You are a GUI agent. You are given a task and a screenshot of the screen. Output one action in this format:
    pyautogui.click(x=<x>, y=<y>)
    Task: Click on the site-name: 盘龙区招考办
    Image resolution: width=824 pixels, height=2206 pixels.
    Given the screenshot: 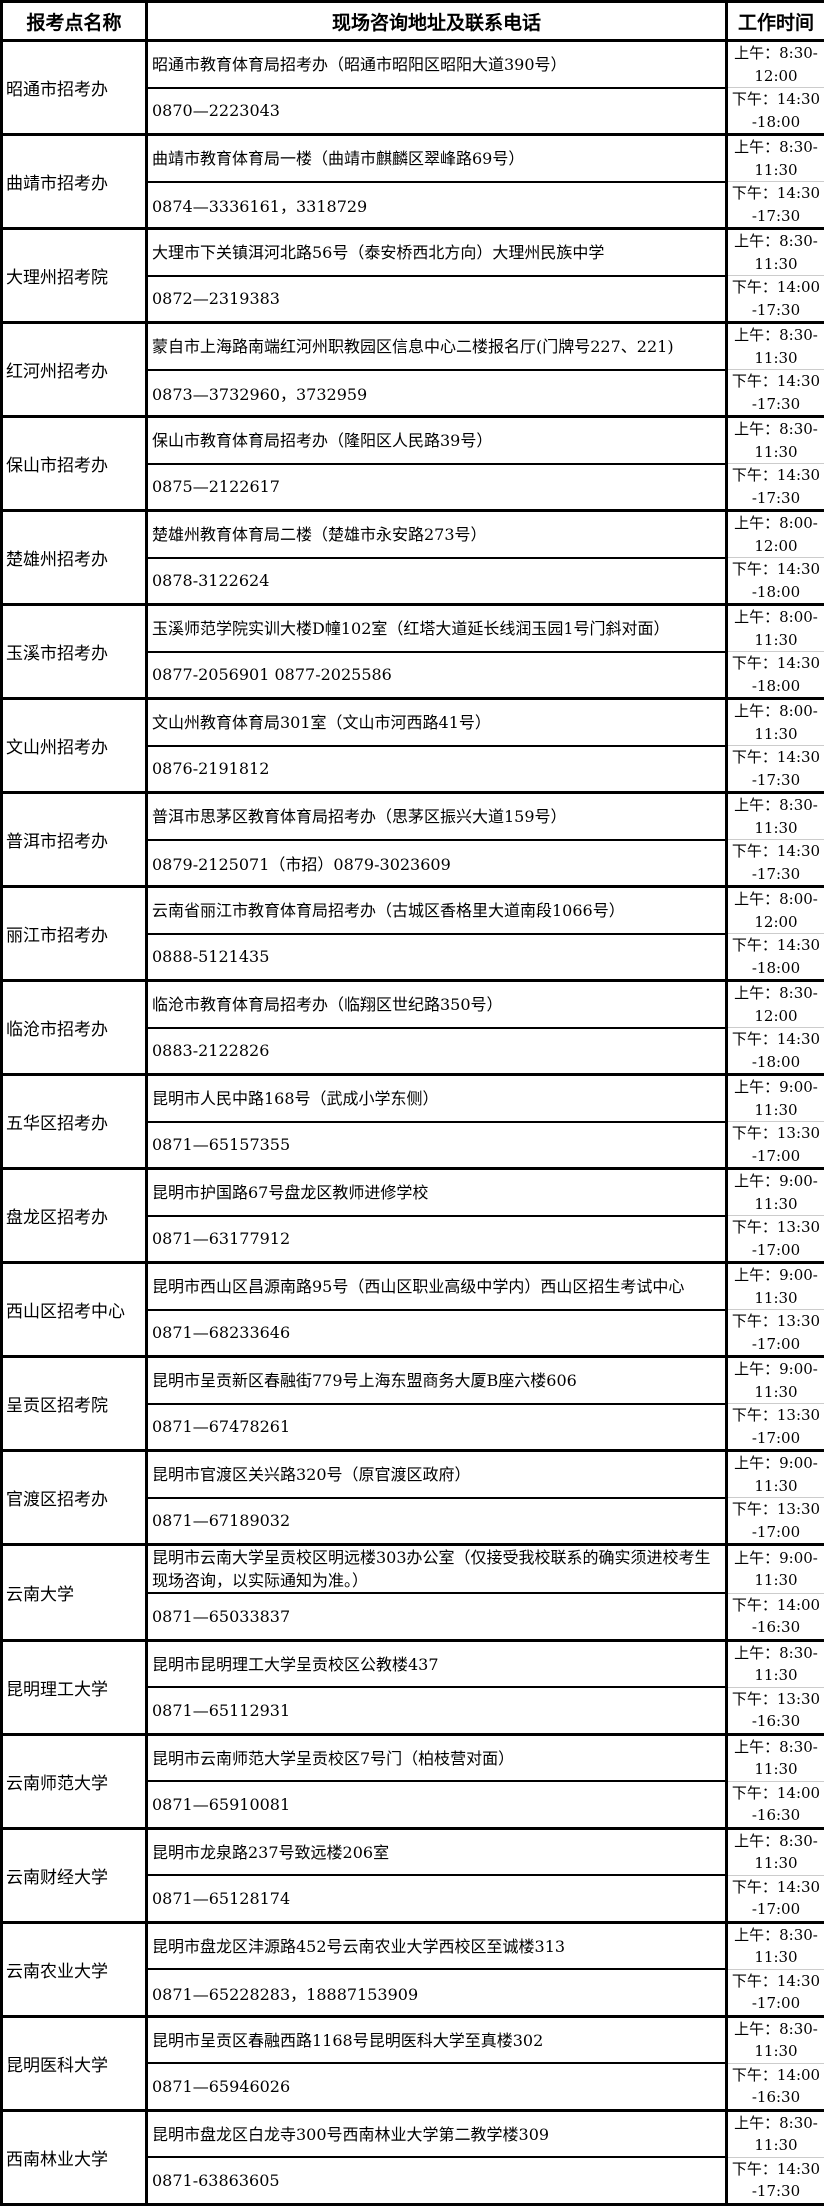 What is the action you would take?
    pyautogui.click(x=74, y=1216)
    